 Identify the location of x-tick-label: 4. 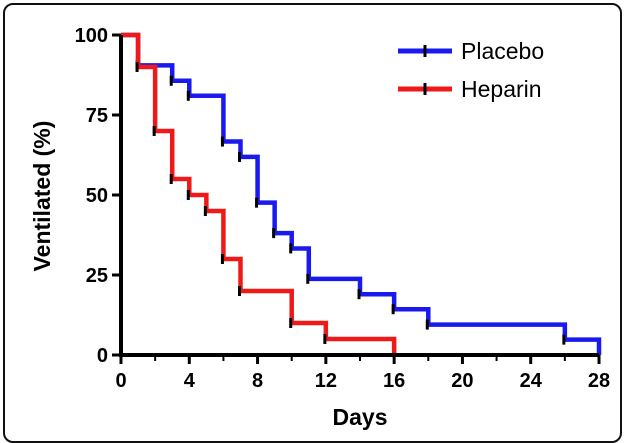
(190, 381).